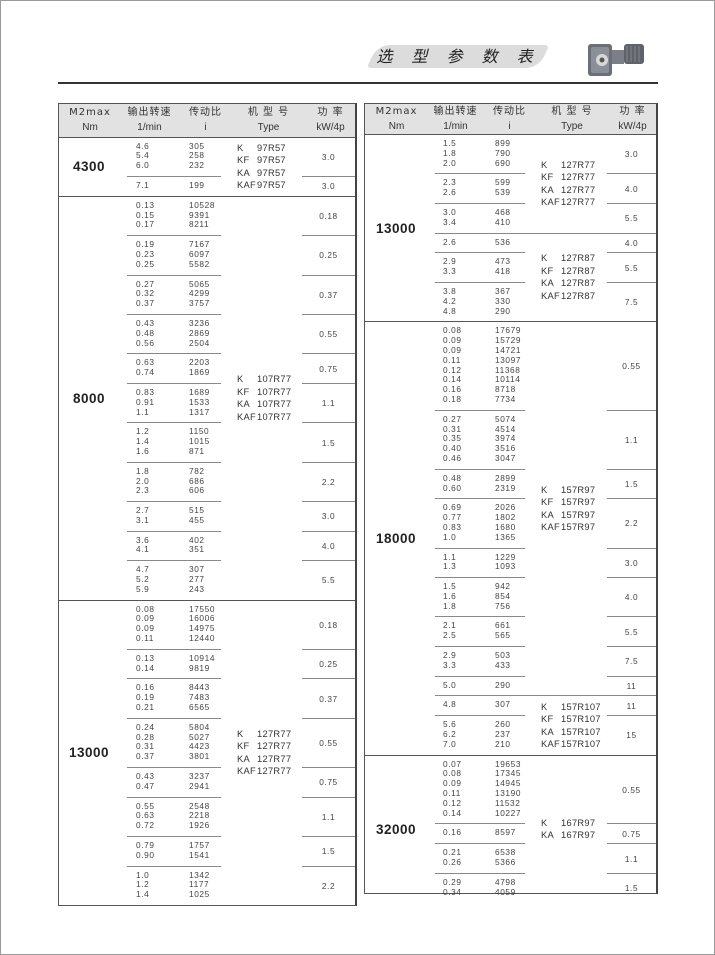  What do you see at coordinates (508, 369) in the screenshot?
I see `ratio: 11368` at bounding box center [508, 369].